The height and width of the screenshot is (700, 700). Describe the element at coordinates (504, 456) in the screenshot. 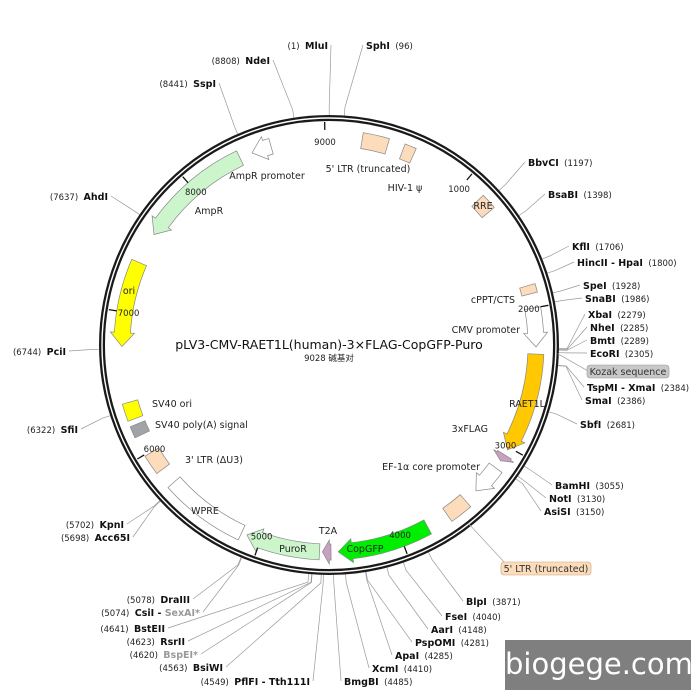

I see `feature-3xflag` at that location.